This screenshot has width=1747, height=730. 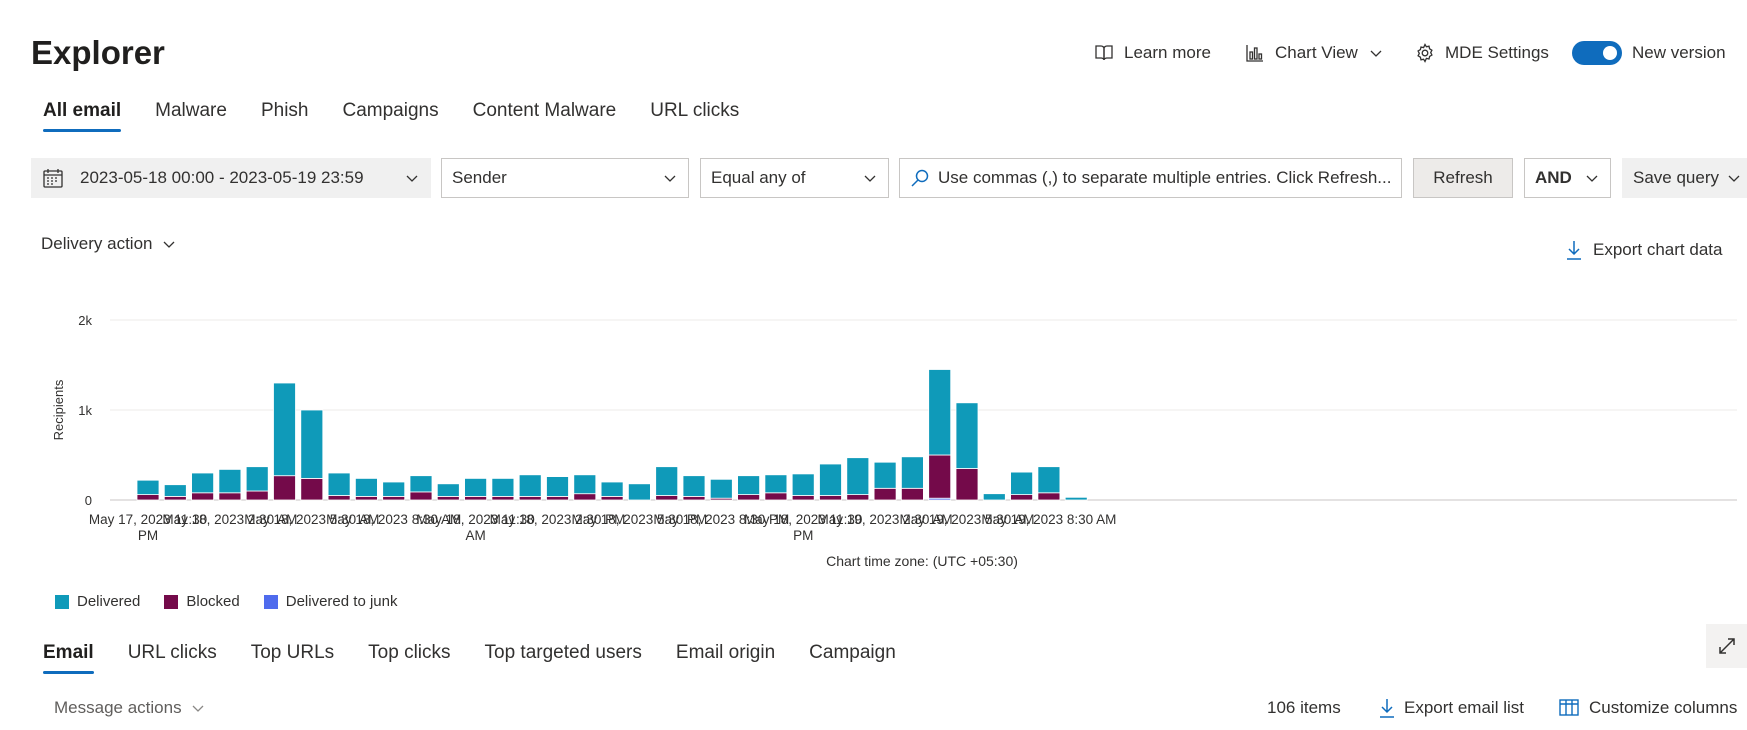 What do you see at coordinates (148, 519) in the screenshot?
I see `x-tick-label: May 17, 2023 11:30` at bounding box center [148, 519].